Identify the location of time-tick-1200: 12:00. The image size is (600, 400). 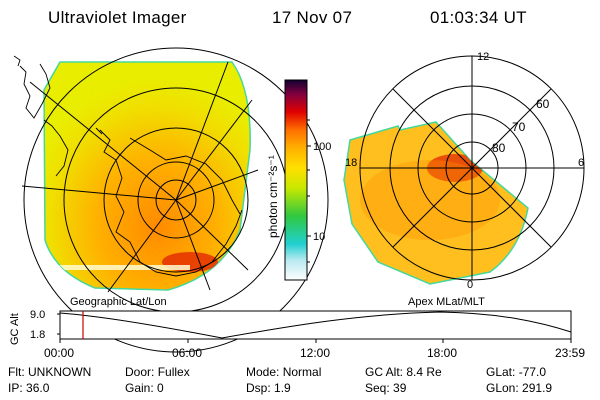
(315, 353).